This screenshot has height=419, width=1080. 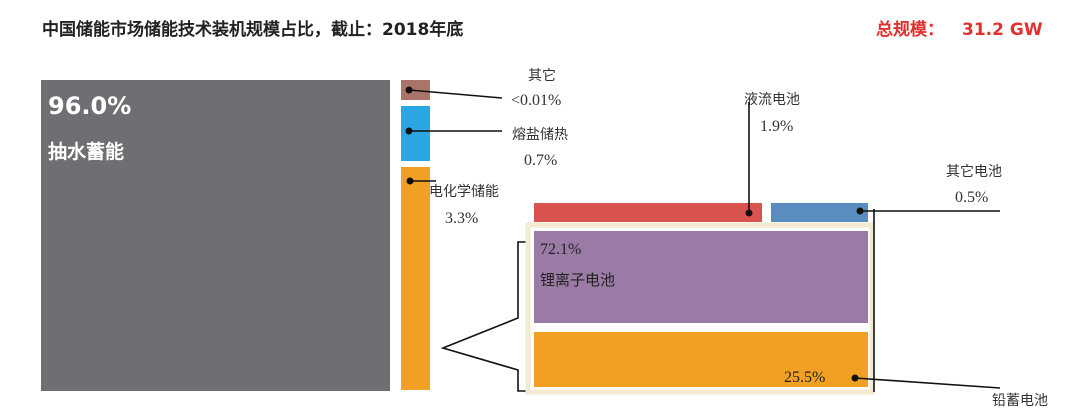 What do you see at coordinates (415, 278) in the screenshot?
I see `segment-electrochemical` at bounding box center [415, 278].